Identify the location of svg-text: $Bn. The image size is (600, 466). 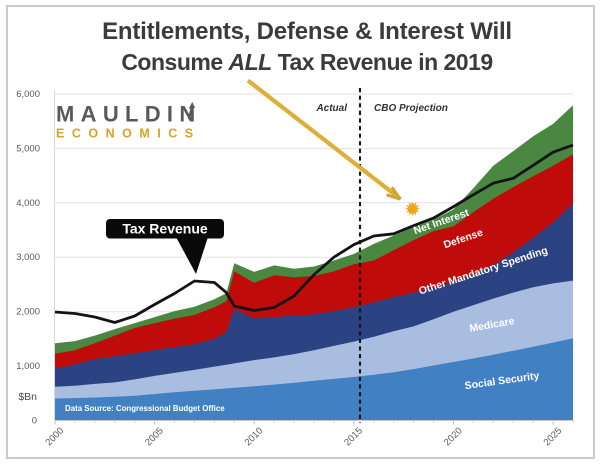
(27, 397).